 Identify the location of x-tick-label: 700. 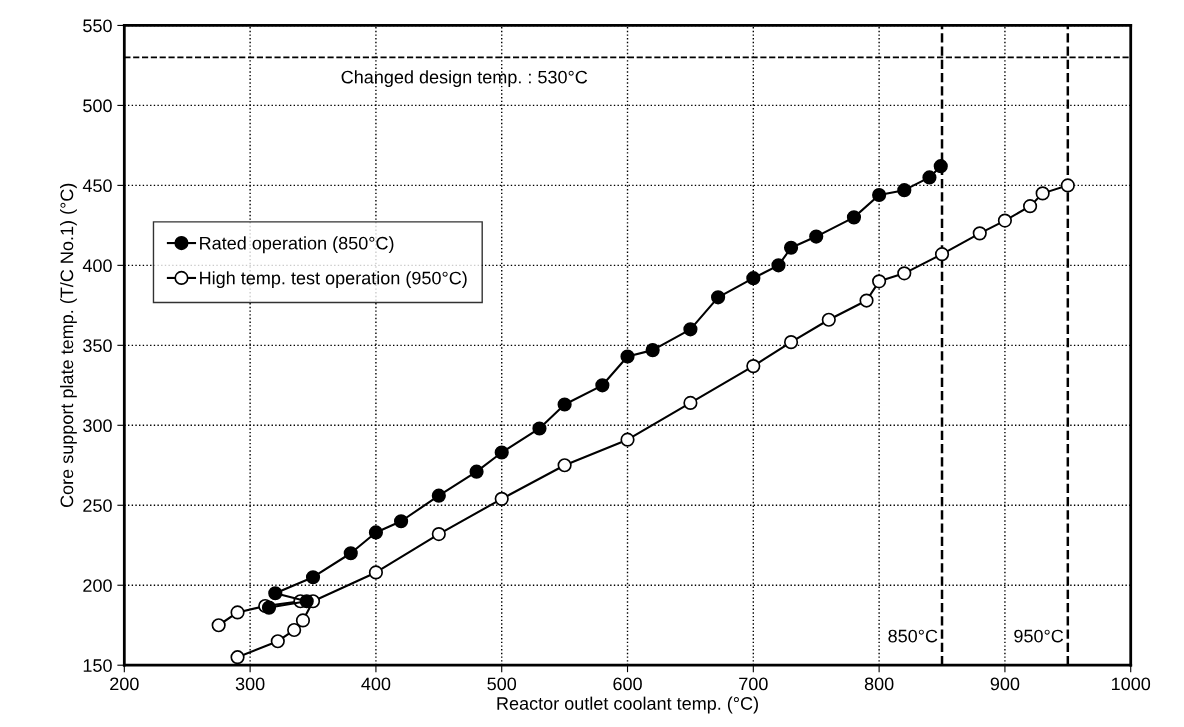
(753, 684).